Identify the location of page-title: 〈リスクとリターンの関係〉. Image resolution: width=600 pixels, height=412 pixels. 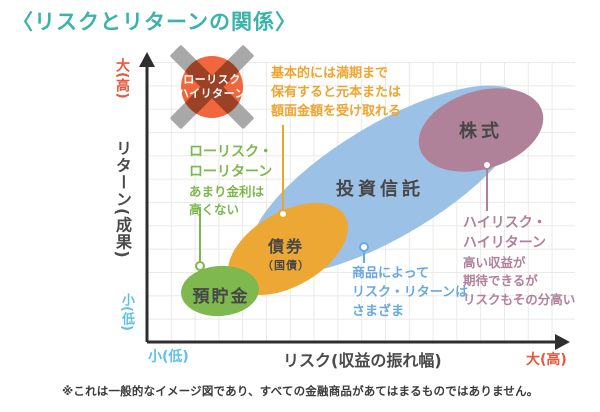
(154, 22).